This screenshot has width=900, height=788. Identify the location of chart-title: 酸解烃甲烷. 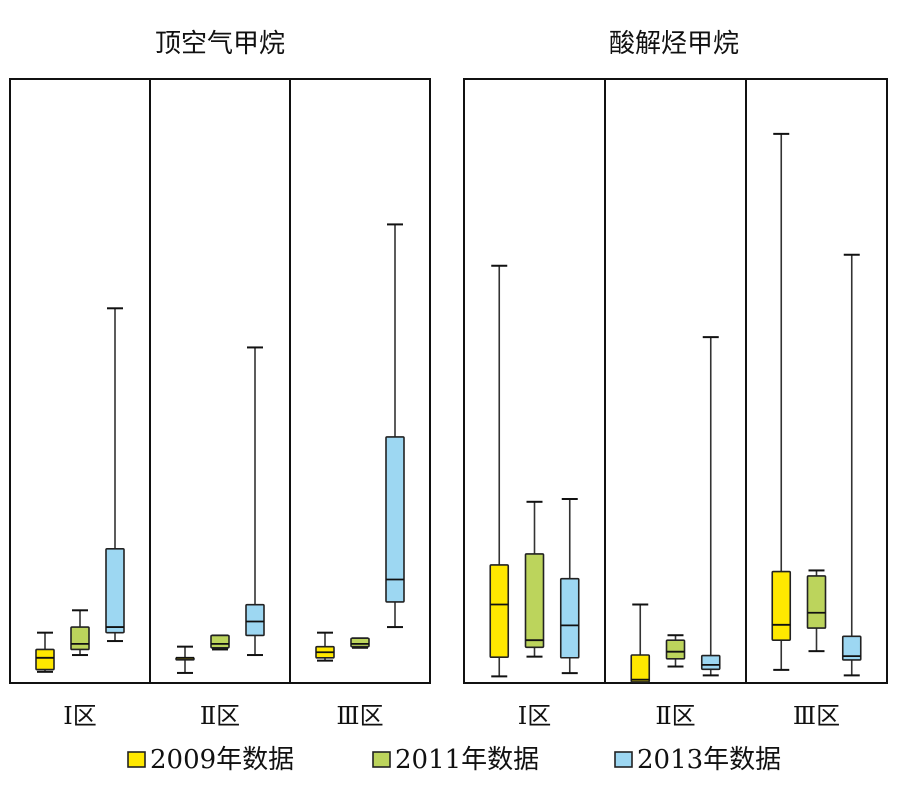
(674, 44).